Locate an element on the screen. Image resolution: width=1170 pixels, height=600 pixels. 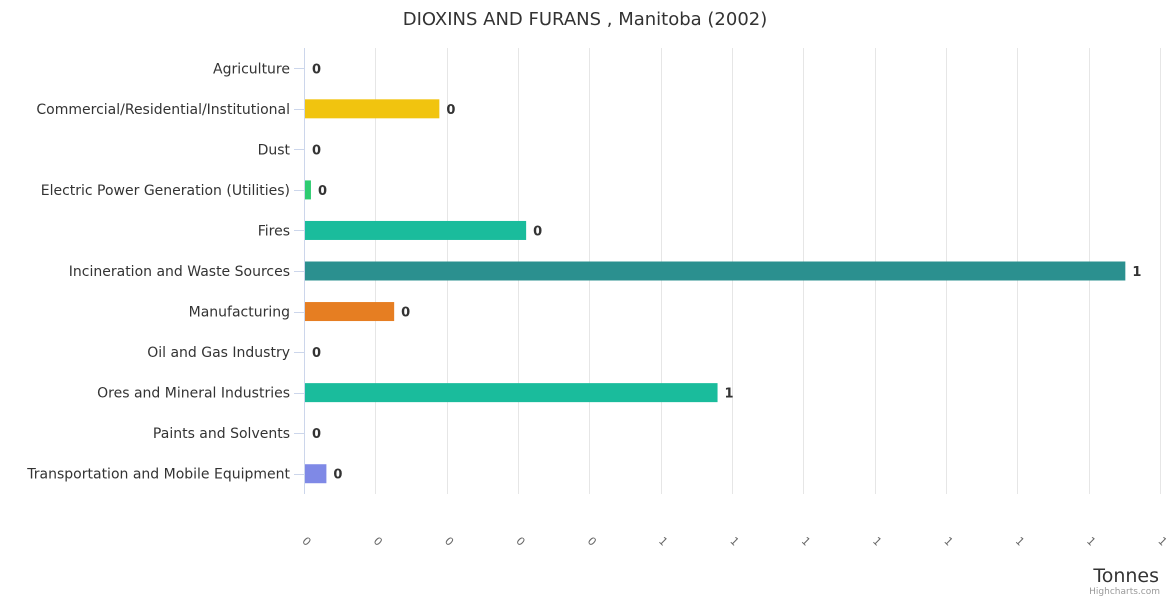
x-tick-labels: 0 0 0 0 0 1 1 1 1 1 1 1 1 is located at coordinates (734, 541).